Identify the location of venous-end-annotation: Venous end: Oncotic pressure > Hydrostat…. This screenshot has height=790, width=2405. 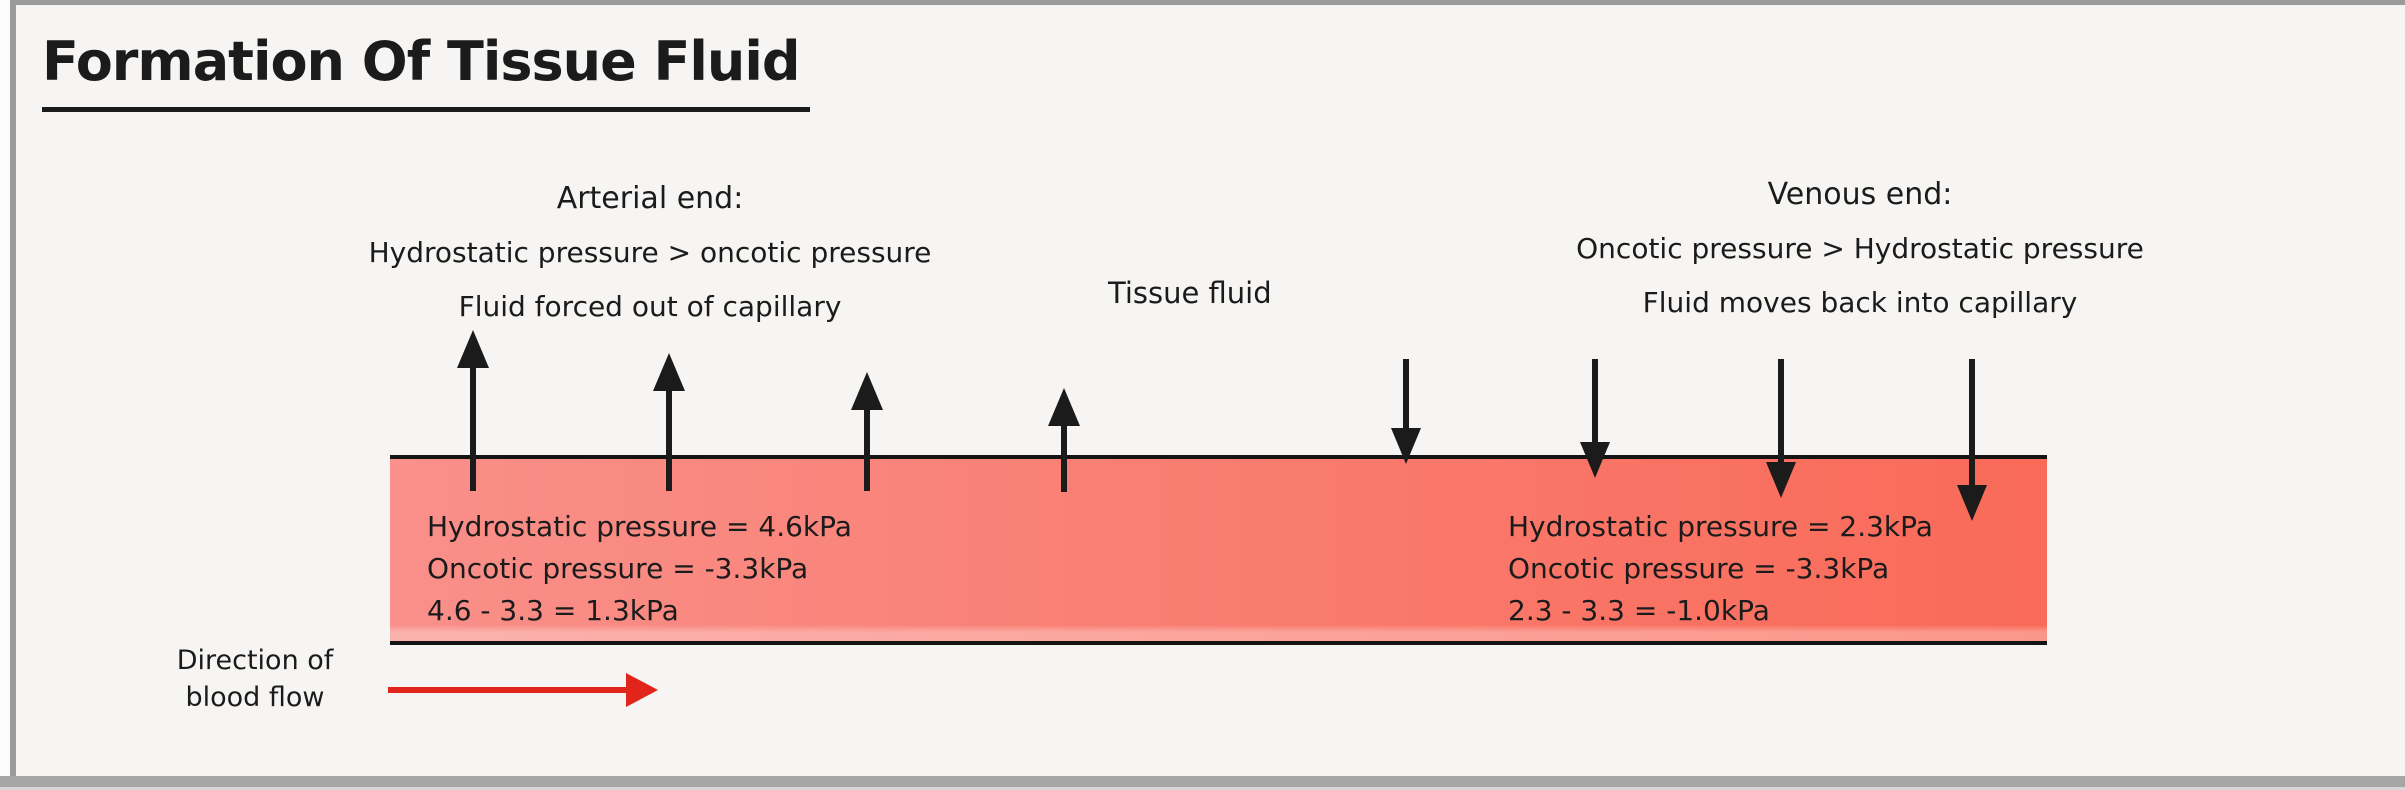
(1860, 249).